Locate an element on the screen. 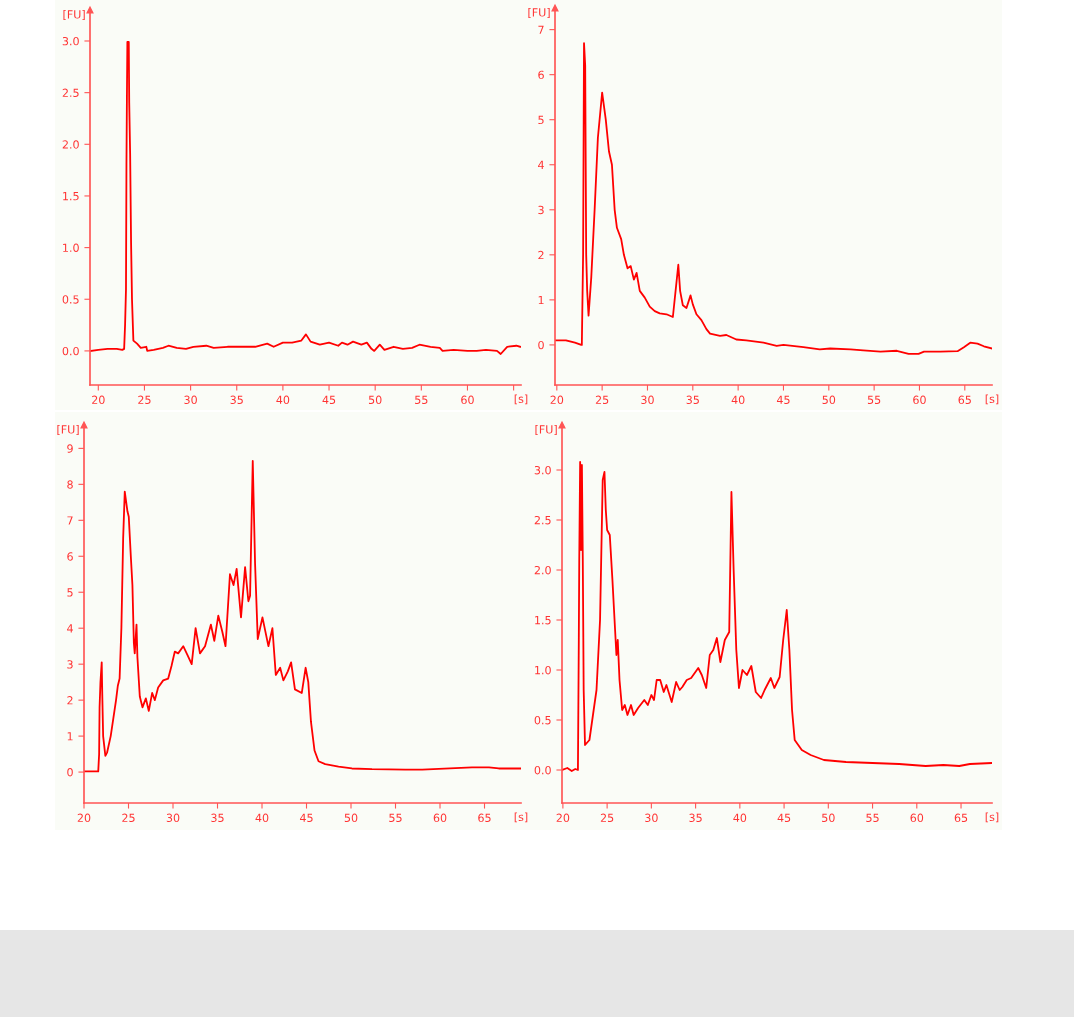  y-tick-label: 8 is located at coordinates (70, 484).